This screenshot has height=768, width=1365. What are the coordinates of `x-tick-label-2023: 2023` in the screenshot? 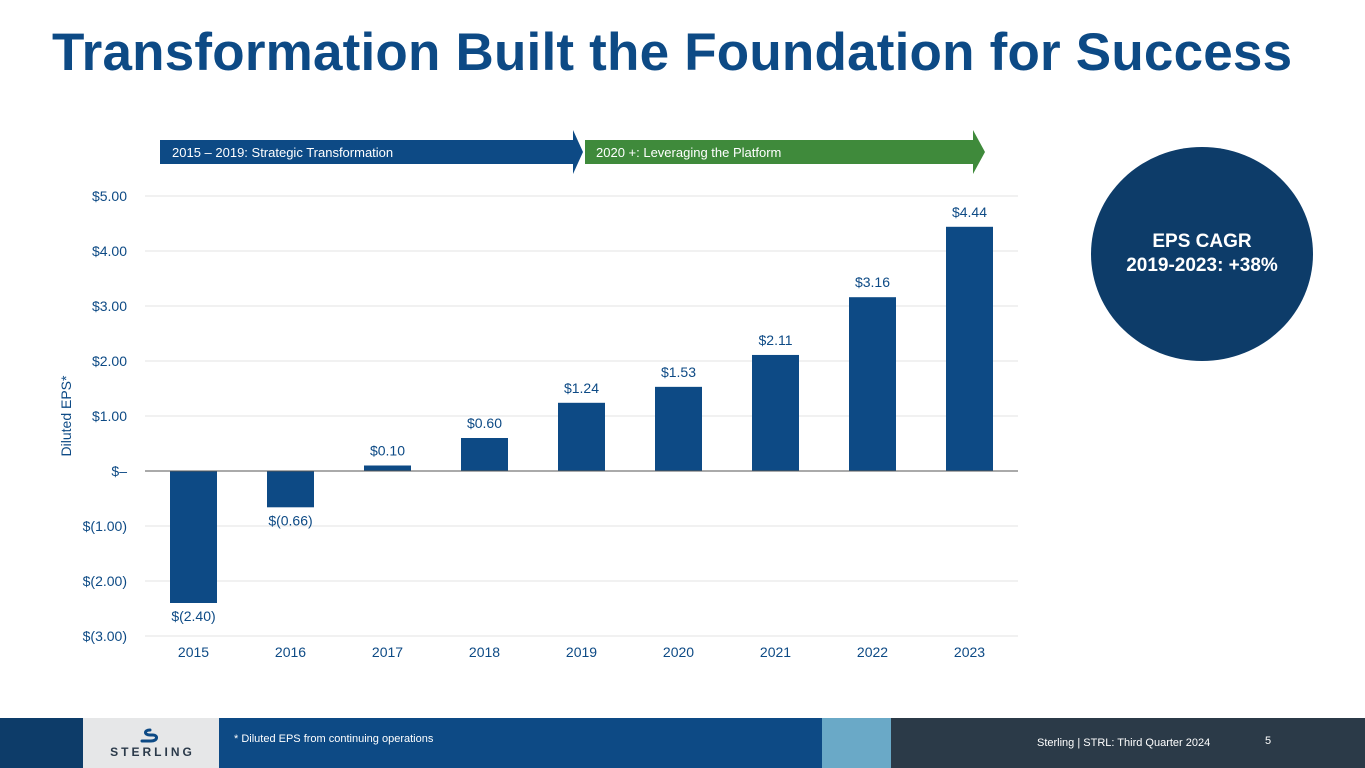 It's located at (969, 652).